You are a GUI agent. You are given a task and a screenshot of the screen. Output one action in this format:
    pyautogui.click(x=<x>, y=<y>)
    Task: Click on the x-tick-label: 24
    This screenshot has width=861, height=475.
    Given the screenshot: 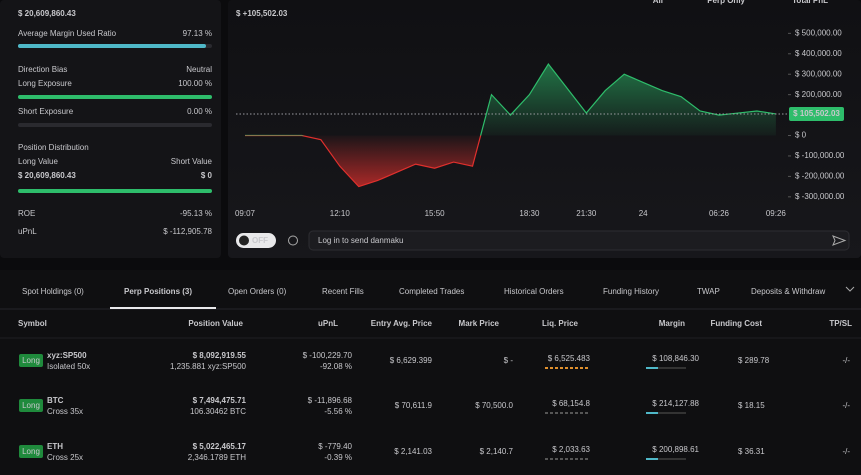 What is the action you would take?
    pyautogui.click(x=643, y=213)
    